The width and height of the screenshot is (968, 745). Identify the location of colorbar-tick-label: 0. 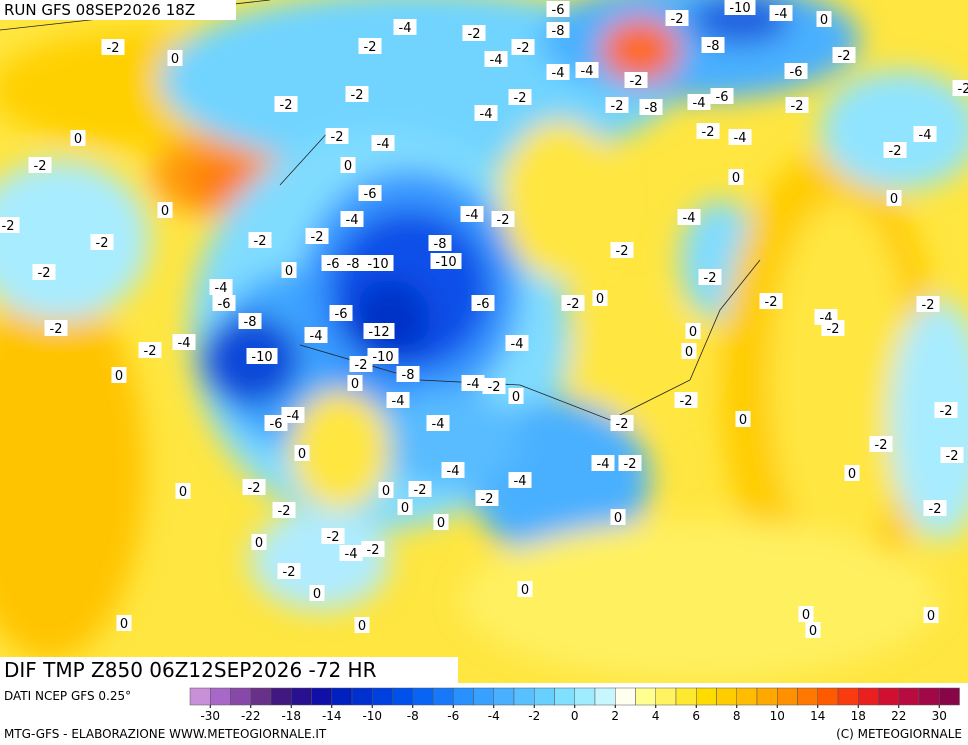
(575, 716).